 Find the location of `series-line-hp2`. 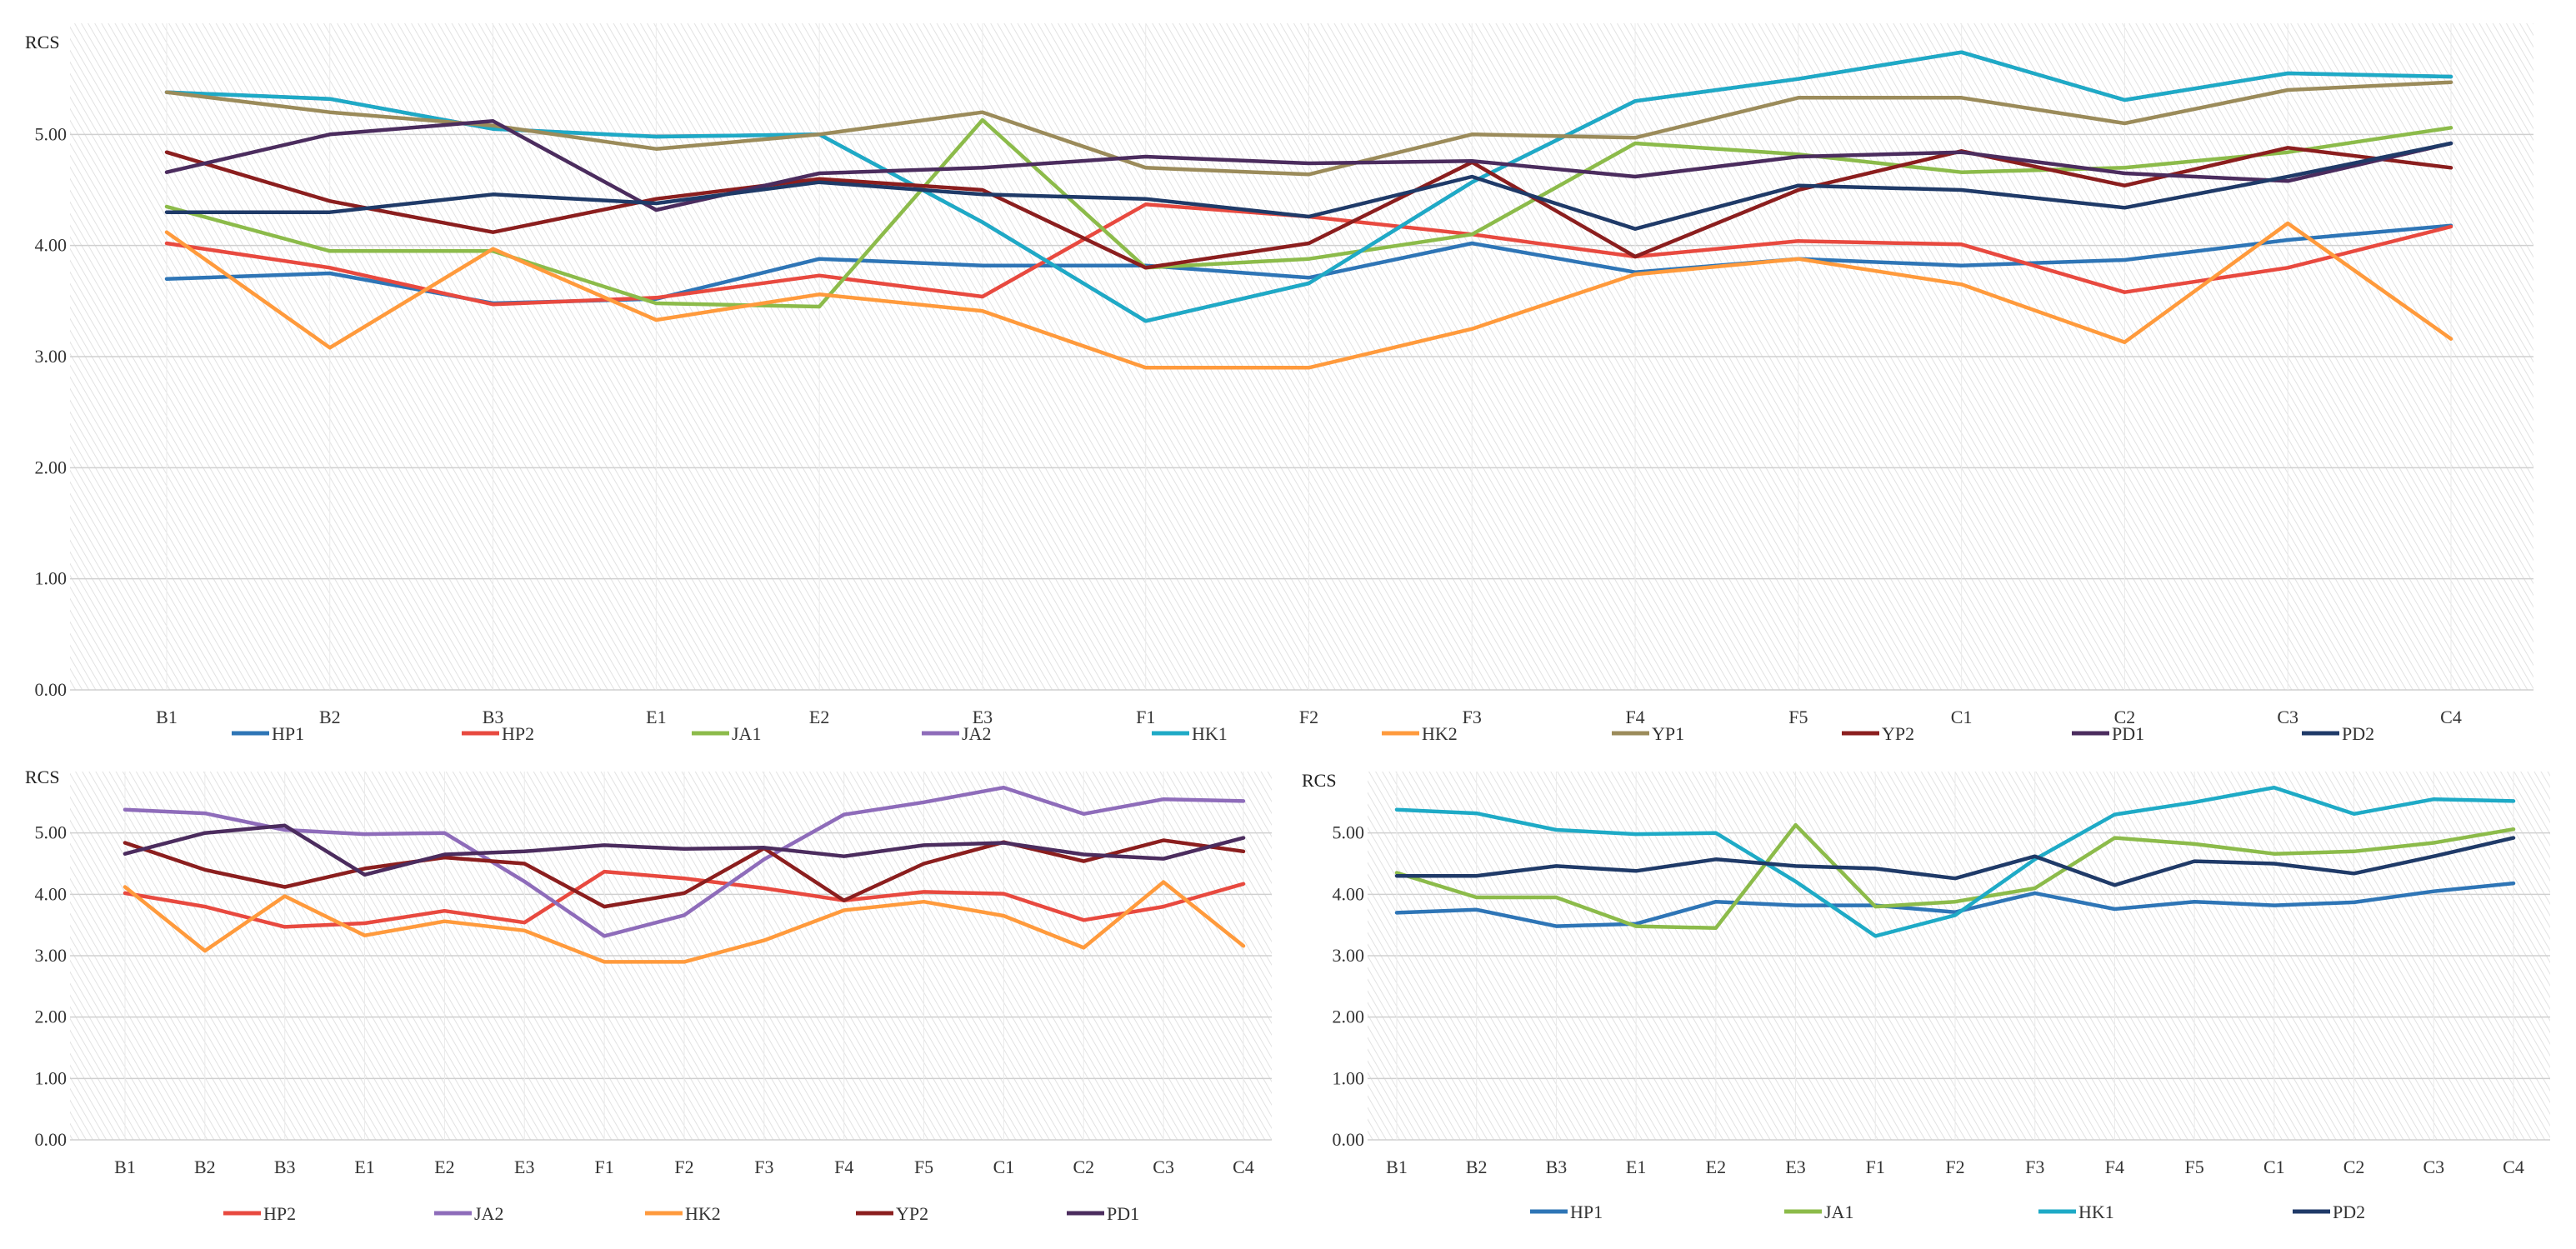

series-line-hp2 is located at coordinates (684, 899).